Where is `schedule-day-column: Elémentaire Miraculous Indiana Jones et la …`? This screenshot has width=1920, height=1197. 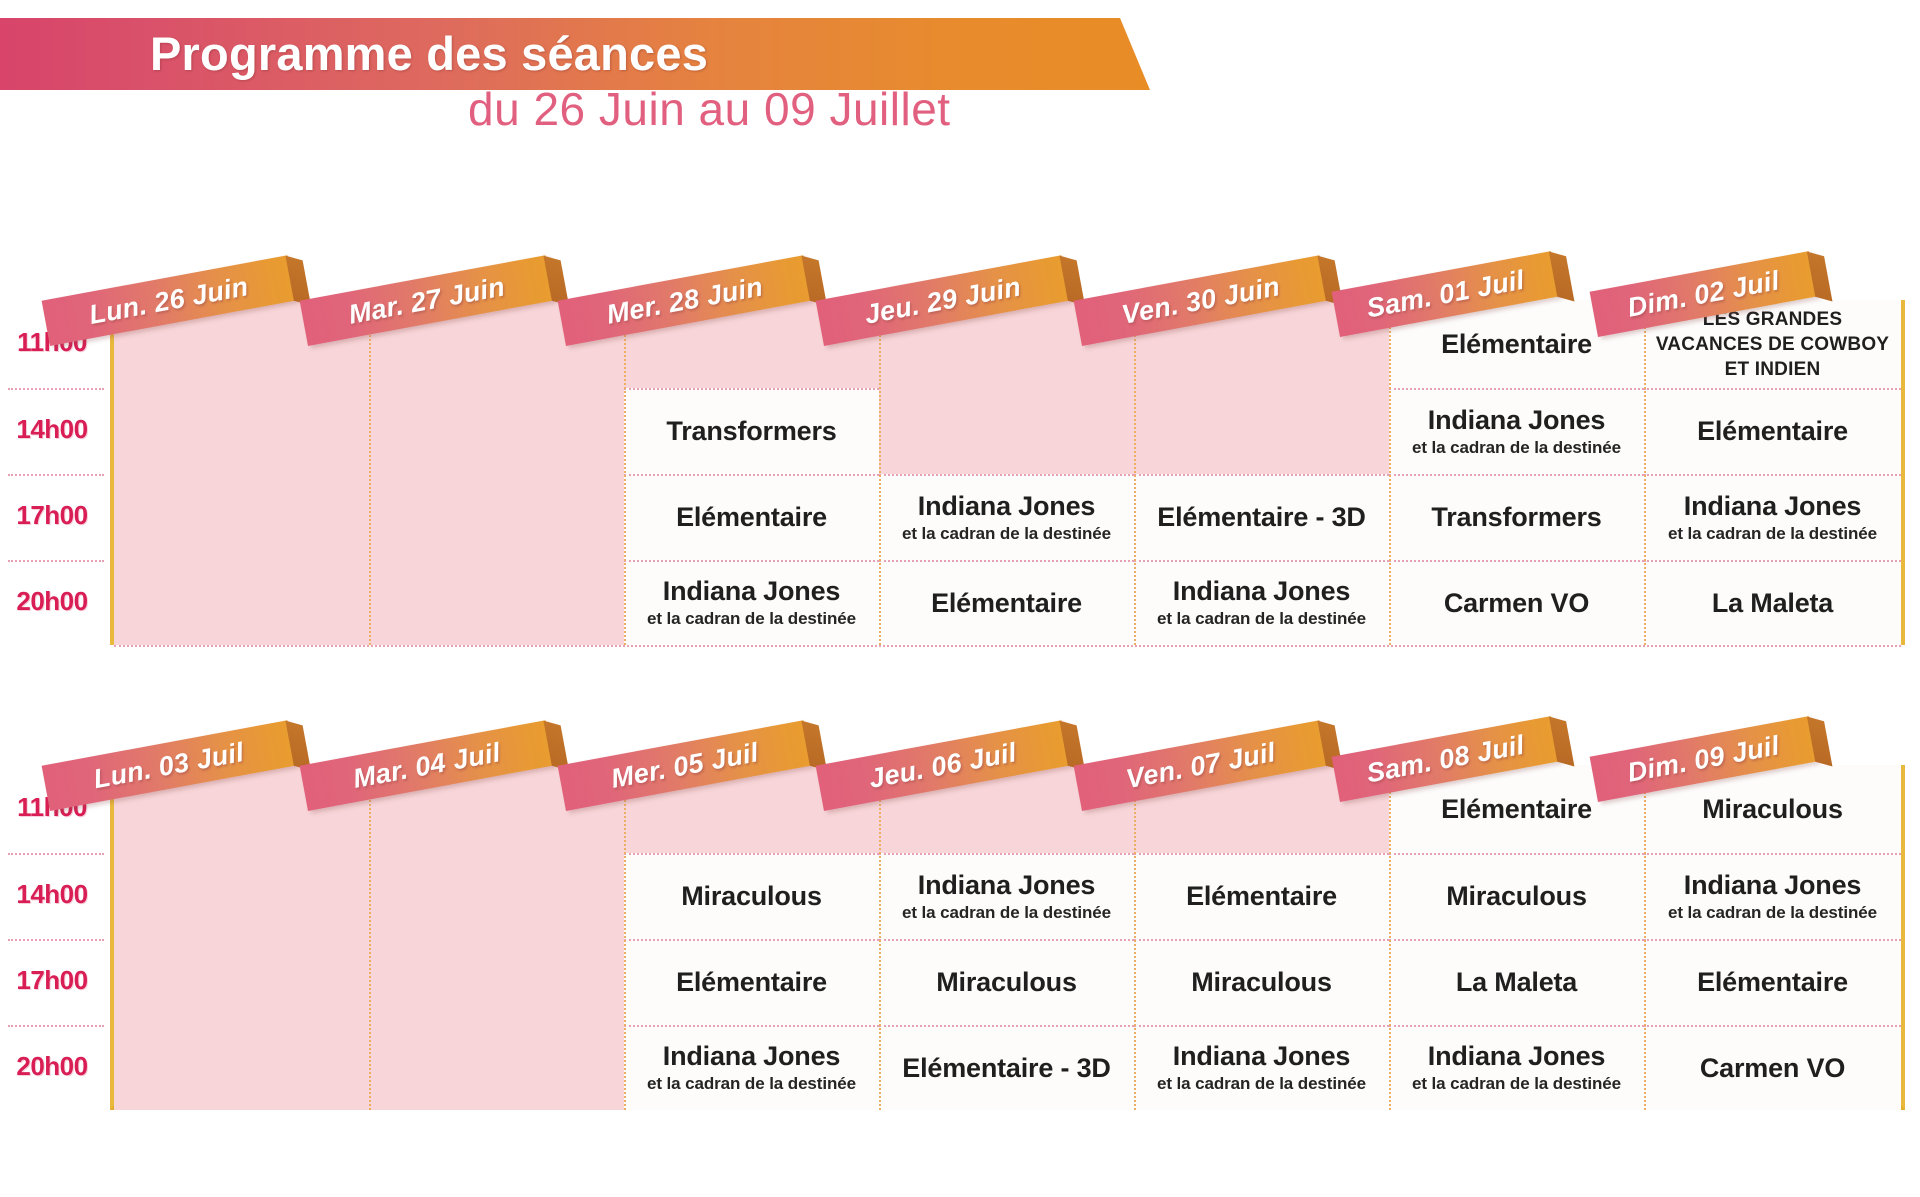
schedule-day-column: Elémentaire Miraculous Indiana Jones et la … is located at coordinates (1261, 937).